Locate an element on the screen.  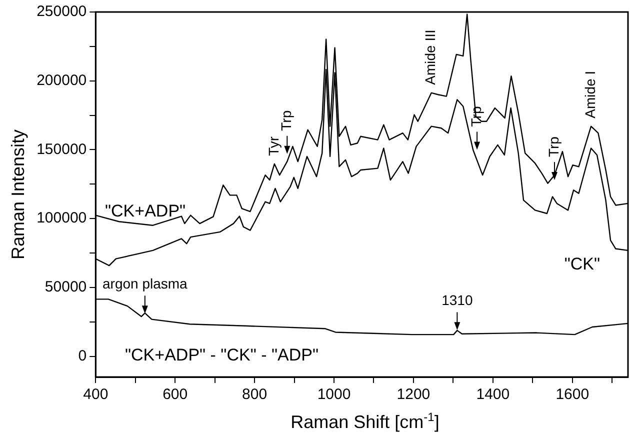
x-tick-label: 400 is located at coordinates (95, 395).